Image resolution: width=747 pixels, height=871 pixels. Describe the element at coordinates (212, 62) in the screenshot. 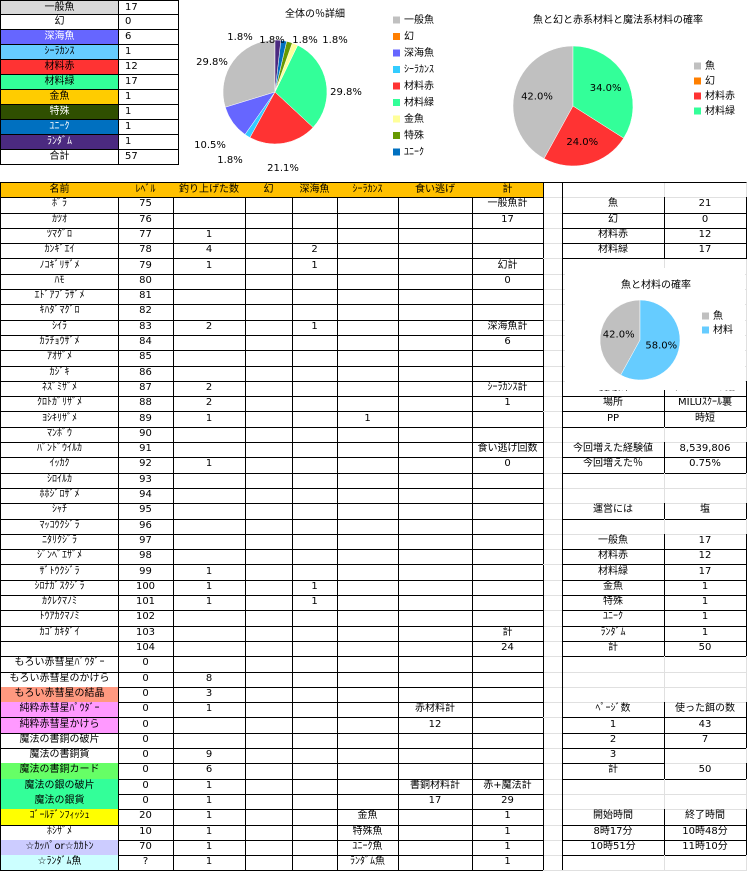

I see `data-label: 29.8%` at that location.